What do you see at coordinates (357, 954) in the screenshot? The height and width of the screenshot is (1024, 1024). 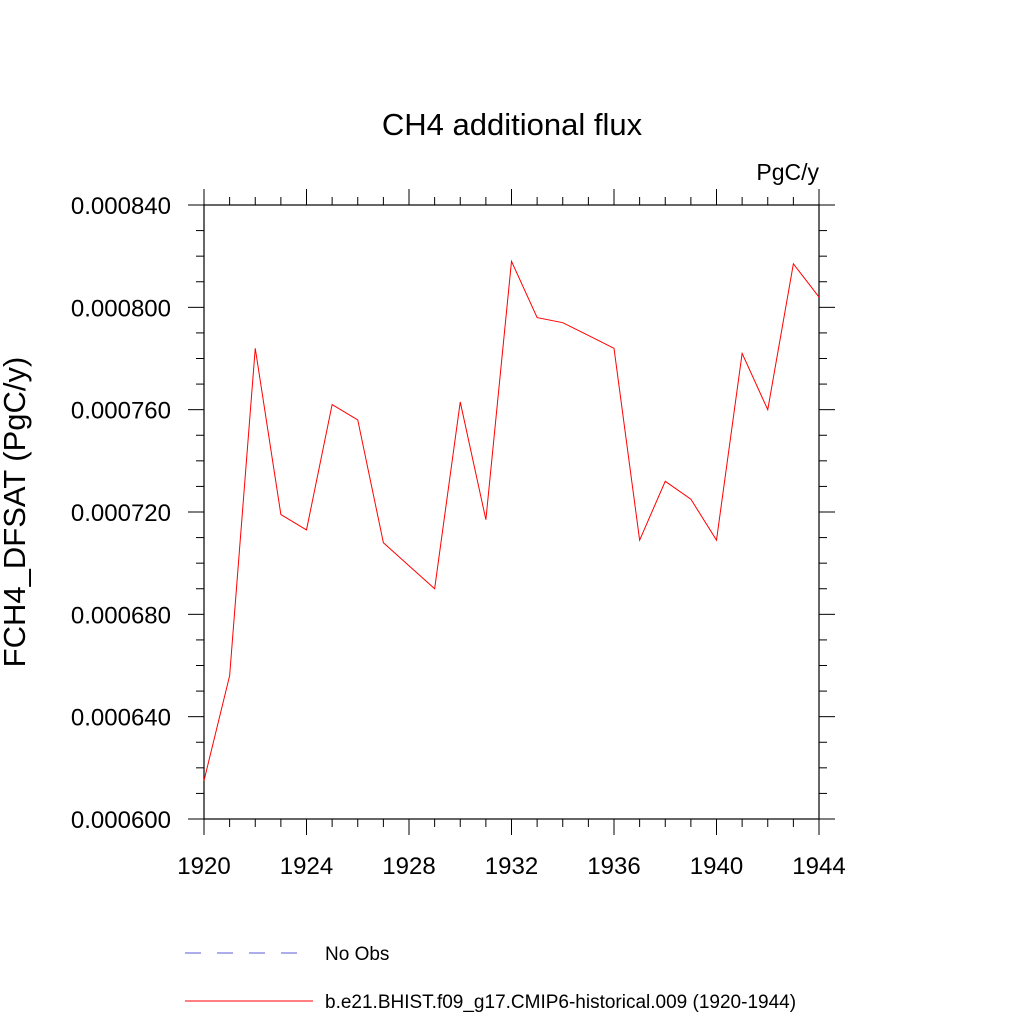 I see `legend-label-no-obs: No Obs` at bounding box center [357, 954].